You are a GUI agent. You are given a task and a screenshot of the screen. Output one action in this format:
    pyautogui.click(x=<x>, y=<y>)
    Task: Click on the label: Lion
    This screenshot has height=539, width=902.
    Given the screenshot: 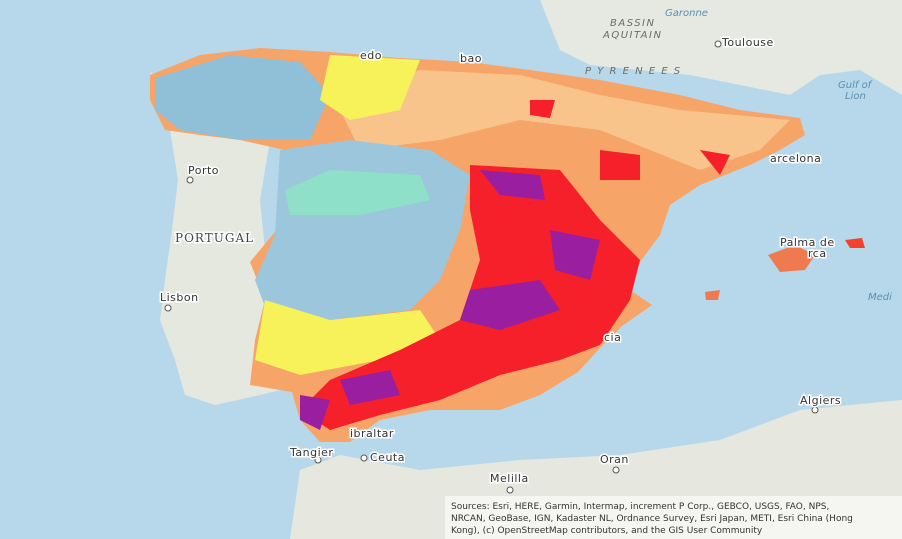 What is the action you would take?
    pyautogui.click(x=855, y=96)
    